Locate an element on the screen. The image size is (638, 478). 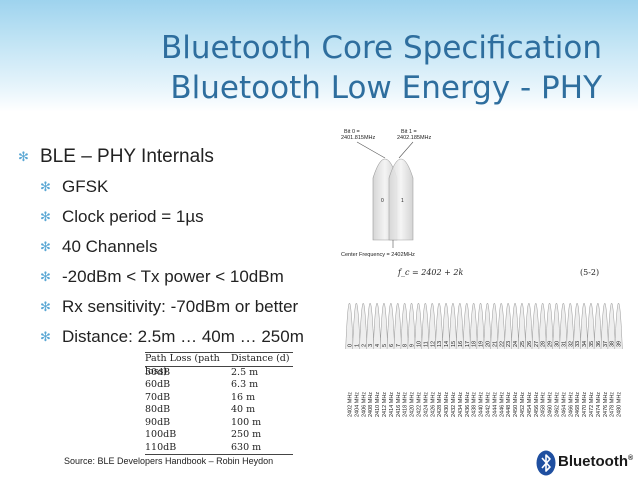
channel-frequency: 2418 MHz is located at coordinates (406, 404).